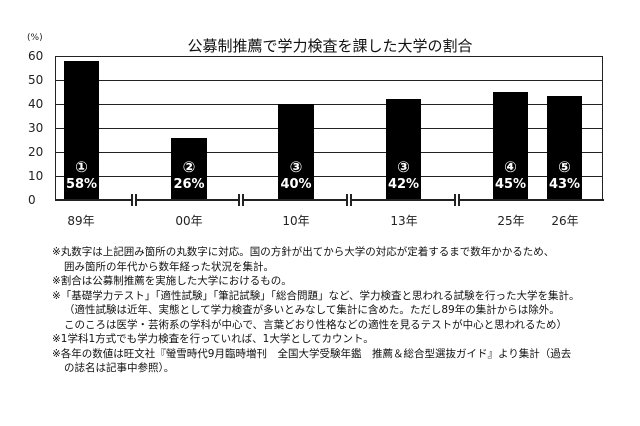 This screenshot has width=640, height=426. Describe the element at coordinates (36, 56) in the screenshot. I see `y-tick-60: 60` at that location.